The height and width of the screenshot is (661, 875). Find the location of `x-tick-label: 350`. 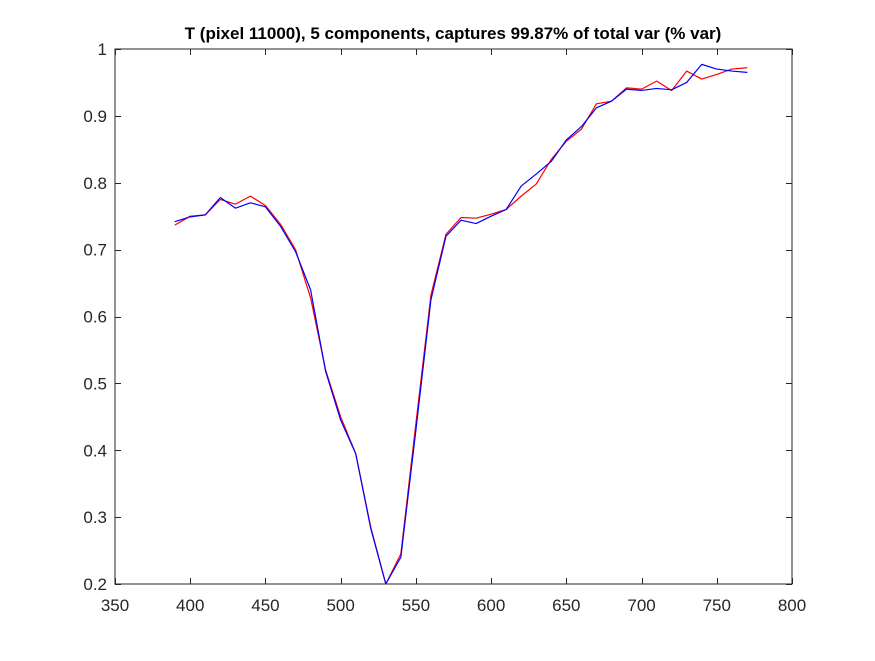

x-tick-label: 350 is located at coordinates (115, 605).